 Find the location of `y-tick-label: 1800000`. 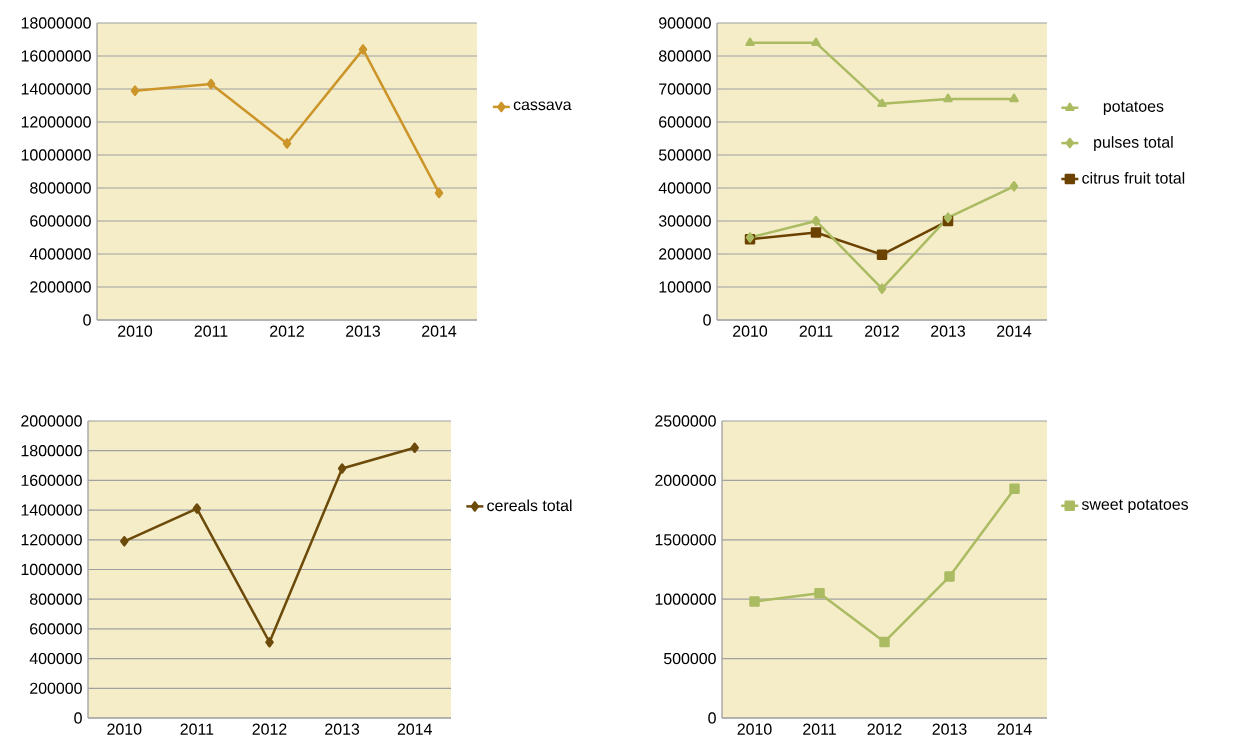

y-tick-label: 1800000 is located at coordinates (51, 451).